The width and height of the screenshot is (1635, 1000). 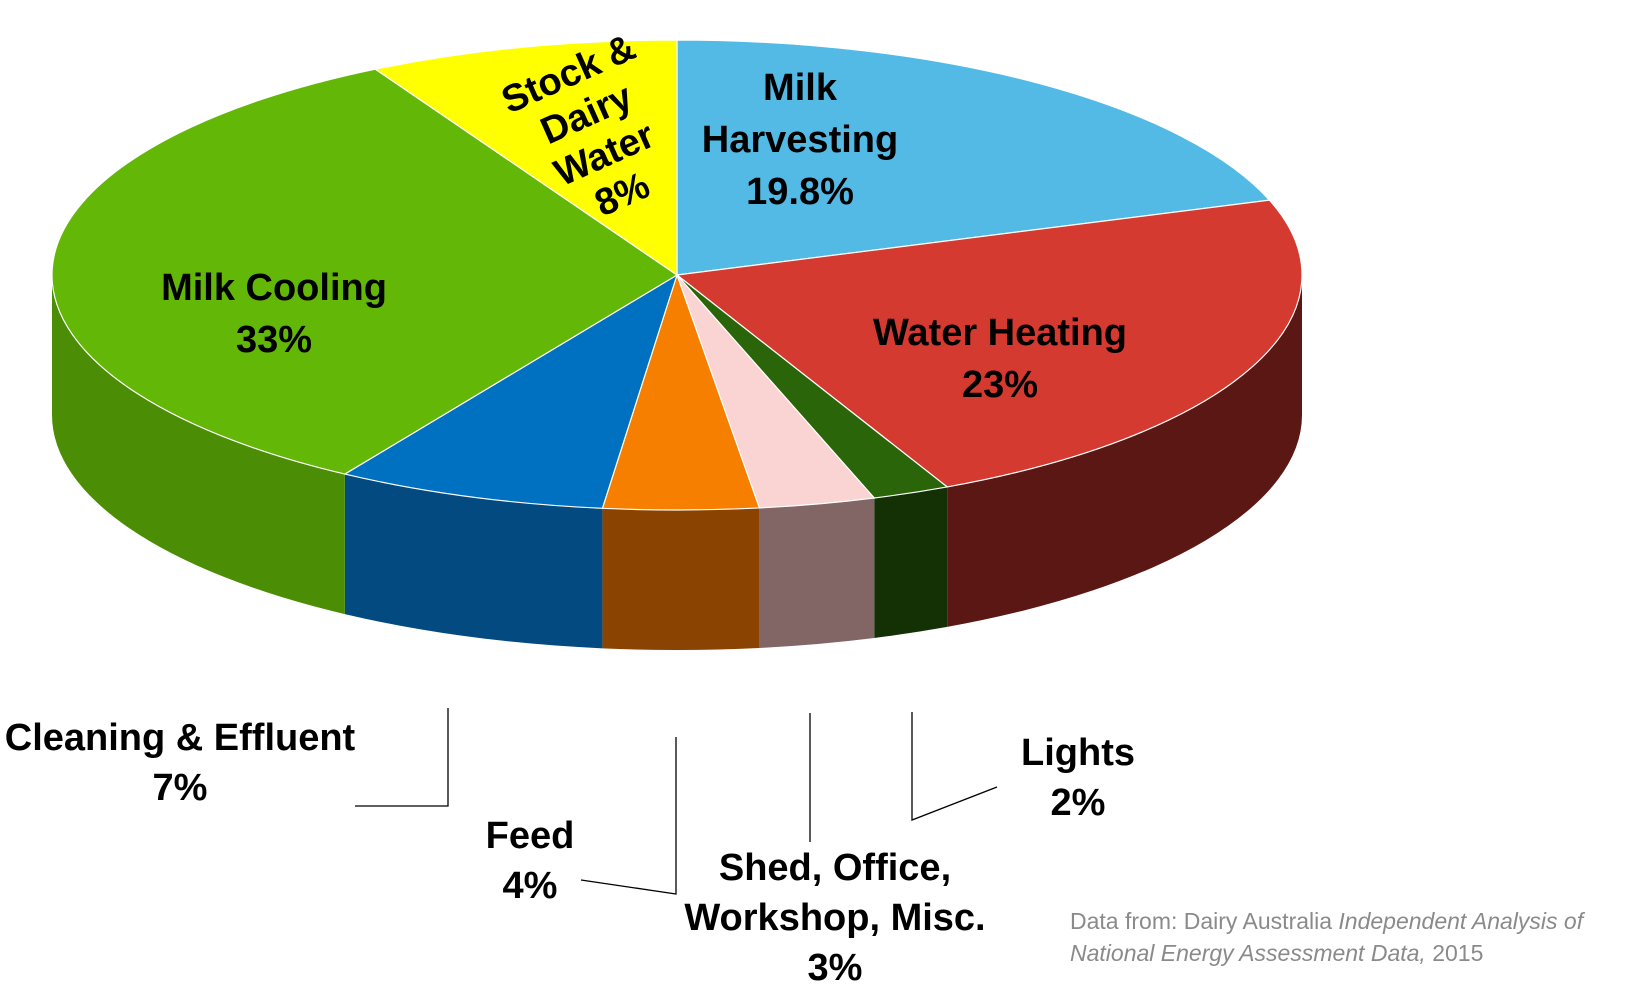 What do you see at coordinates (1000, 385) in the screenshot?
I see `label-water-heating-line: 23%` at bounding box center [1000, 385].